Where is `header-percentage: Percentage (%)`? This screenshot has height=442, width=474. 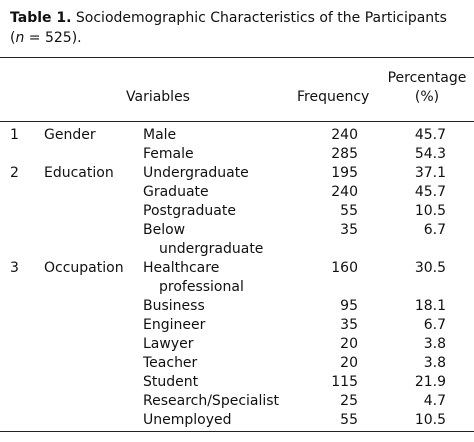
header-percentage: Percentage (%) is located at coordinates (427, 88).